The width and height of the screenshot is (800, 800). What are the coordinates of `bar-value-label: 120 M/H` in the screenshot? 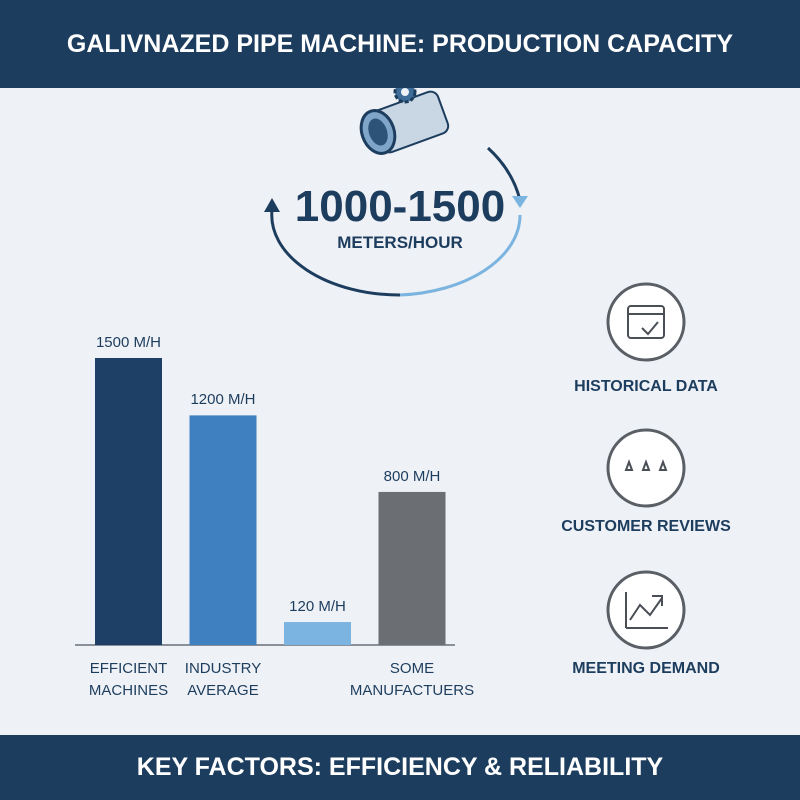 It's located at (317, 607).